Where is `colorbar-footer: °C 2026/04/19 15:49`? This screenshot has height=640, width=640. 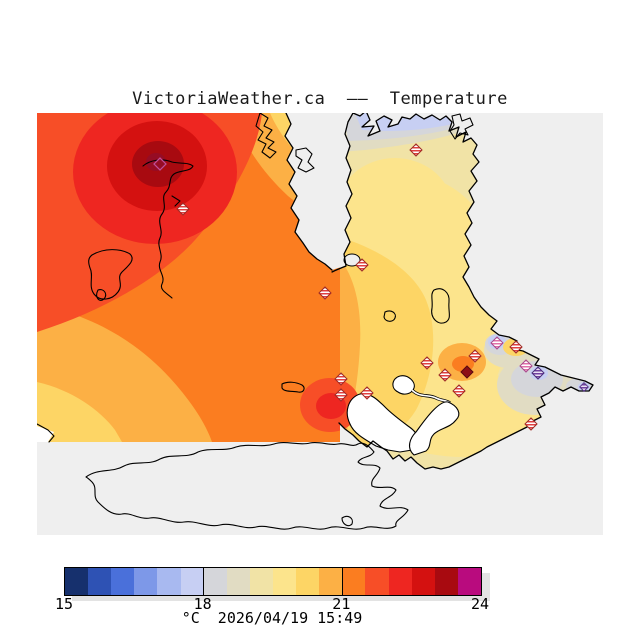 colorbar-footer: °C 2026/04/19 15:49 is located at coordinates (272, 618).